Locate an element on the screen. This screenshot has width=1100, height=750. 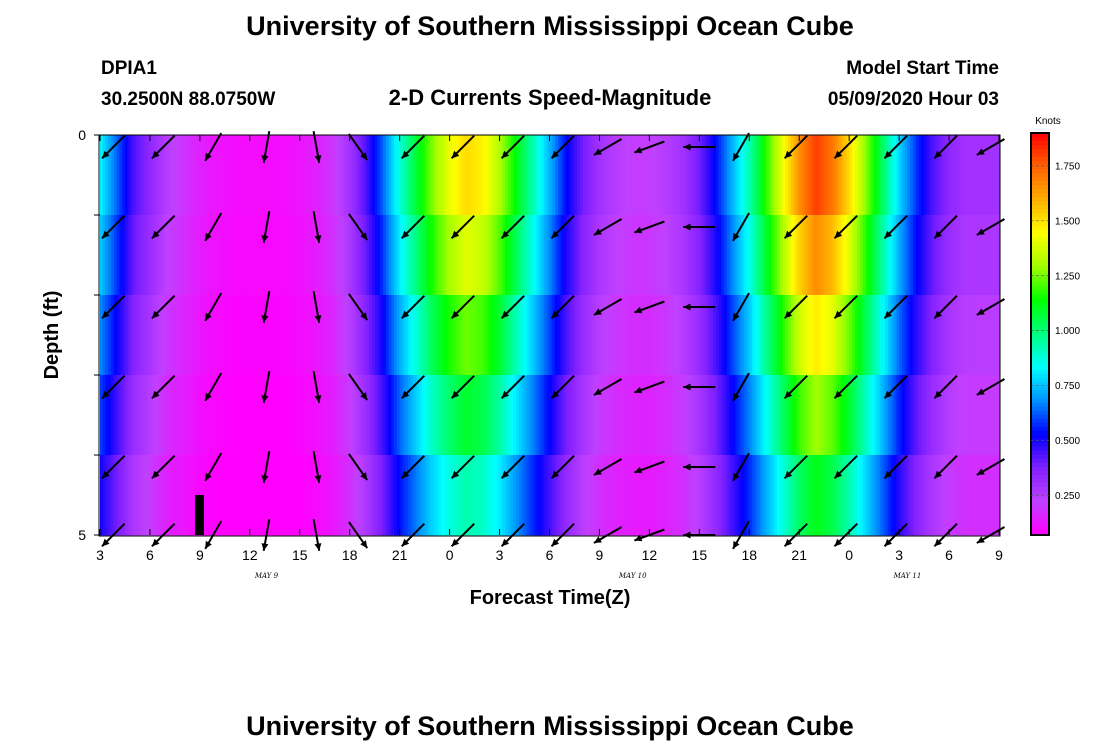
y-tick-label: 0 is located at coordinates (82, 135).